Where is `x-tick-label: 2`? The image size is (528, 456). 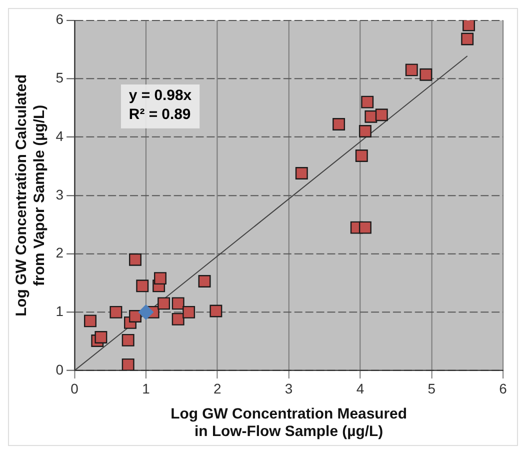
x-tick-label: 2 is located at coordinates (217, 388).